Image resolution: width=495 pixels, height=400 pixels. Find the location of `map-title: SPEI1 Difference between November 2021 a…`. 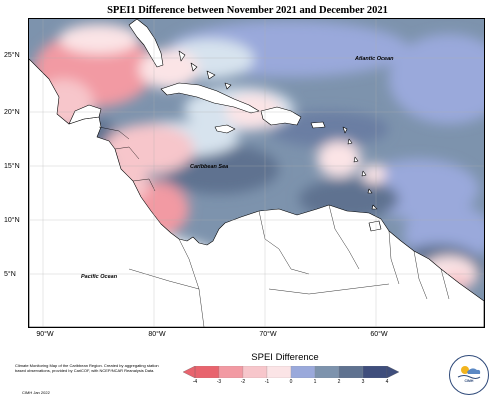

map-title: SPEI1 Difference between November 2021 a… is located at coordinates (247, 10).